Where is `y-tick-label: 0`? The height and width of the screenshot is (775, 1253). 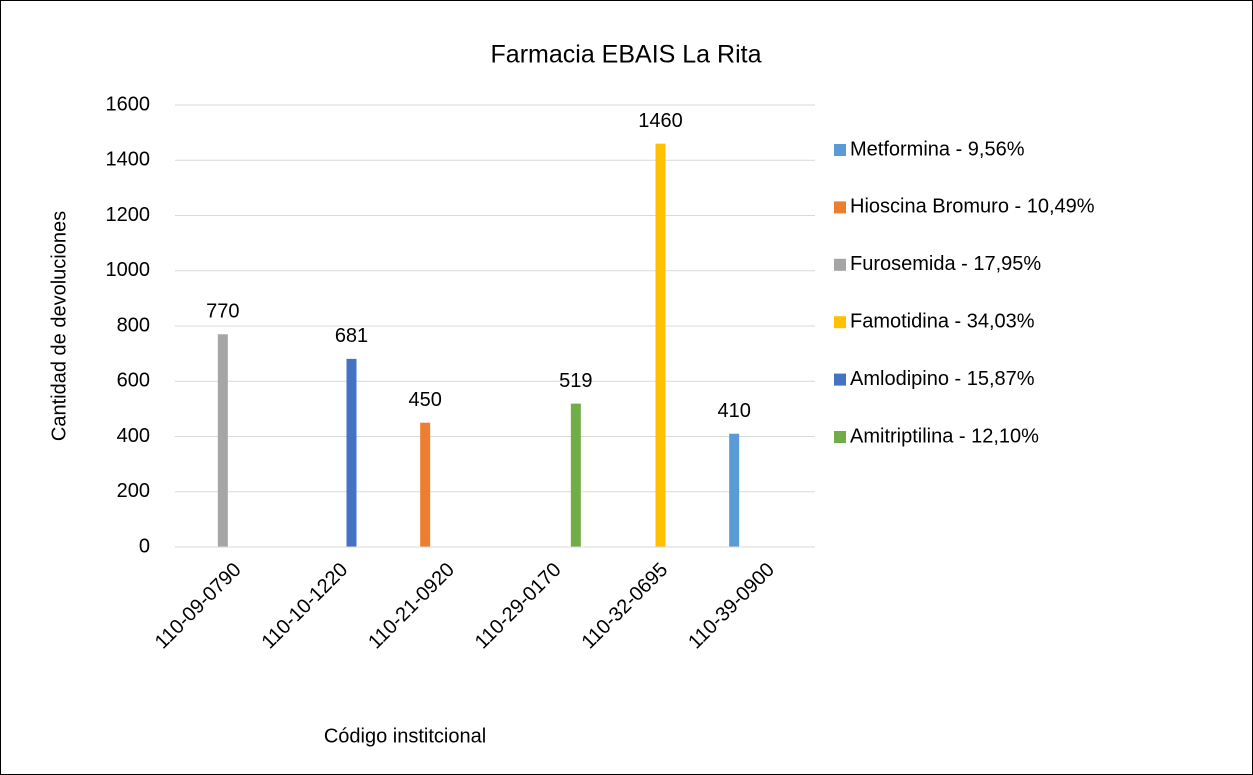
y-tick-label: 0 is located at coordinates (144, 546).